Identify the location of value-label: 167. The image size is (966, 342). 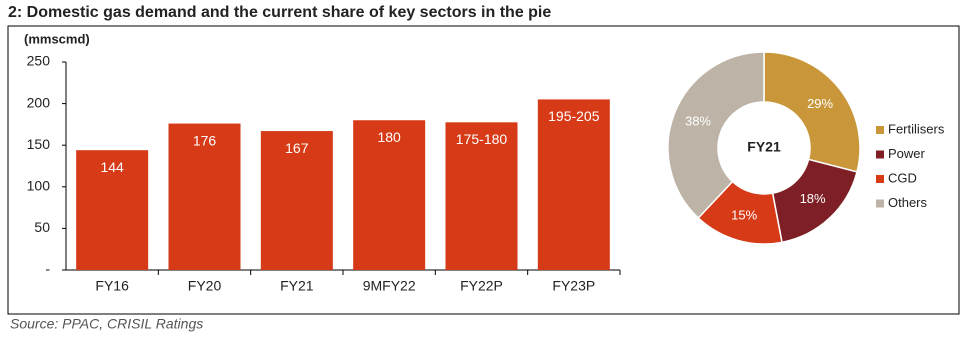
(297, 148).